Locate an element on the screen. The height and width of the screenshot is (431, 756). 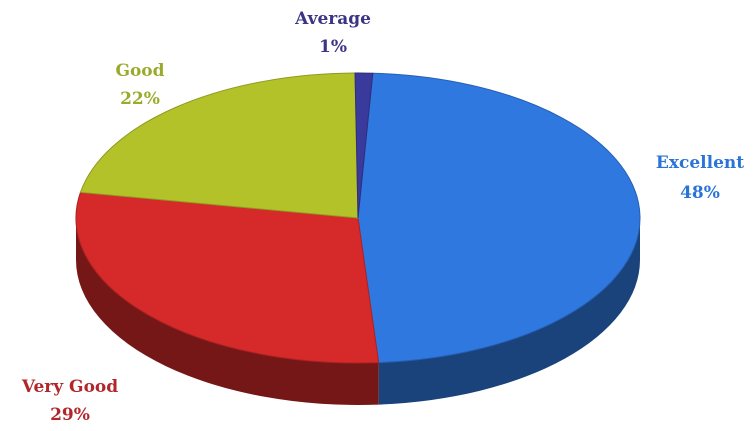
label-average-name: Average is located at coordinates (332, 19).